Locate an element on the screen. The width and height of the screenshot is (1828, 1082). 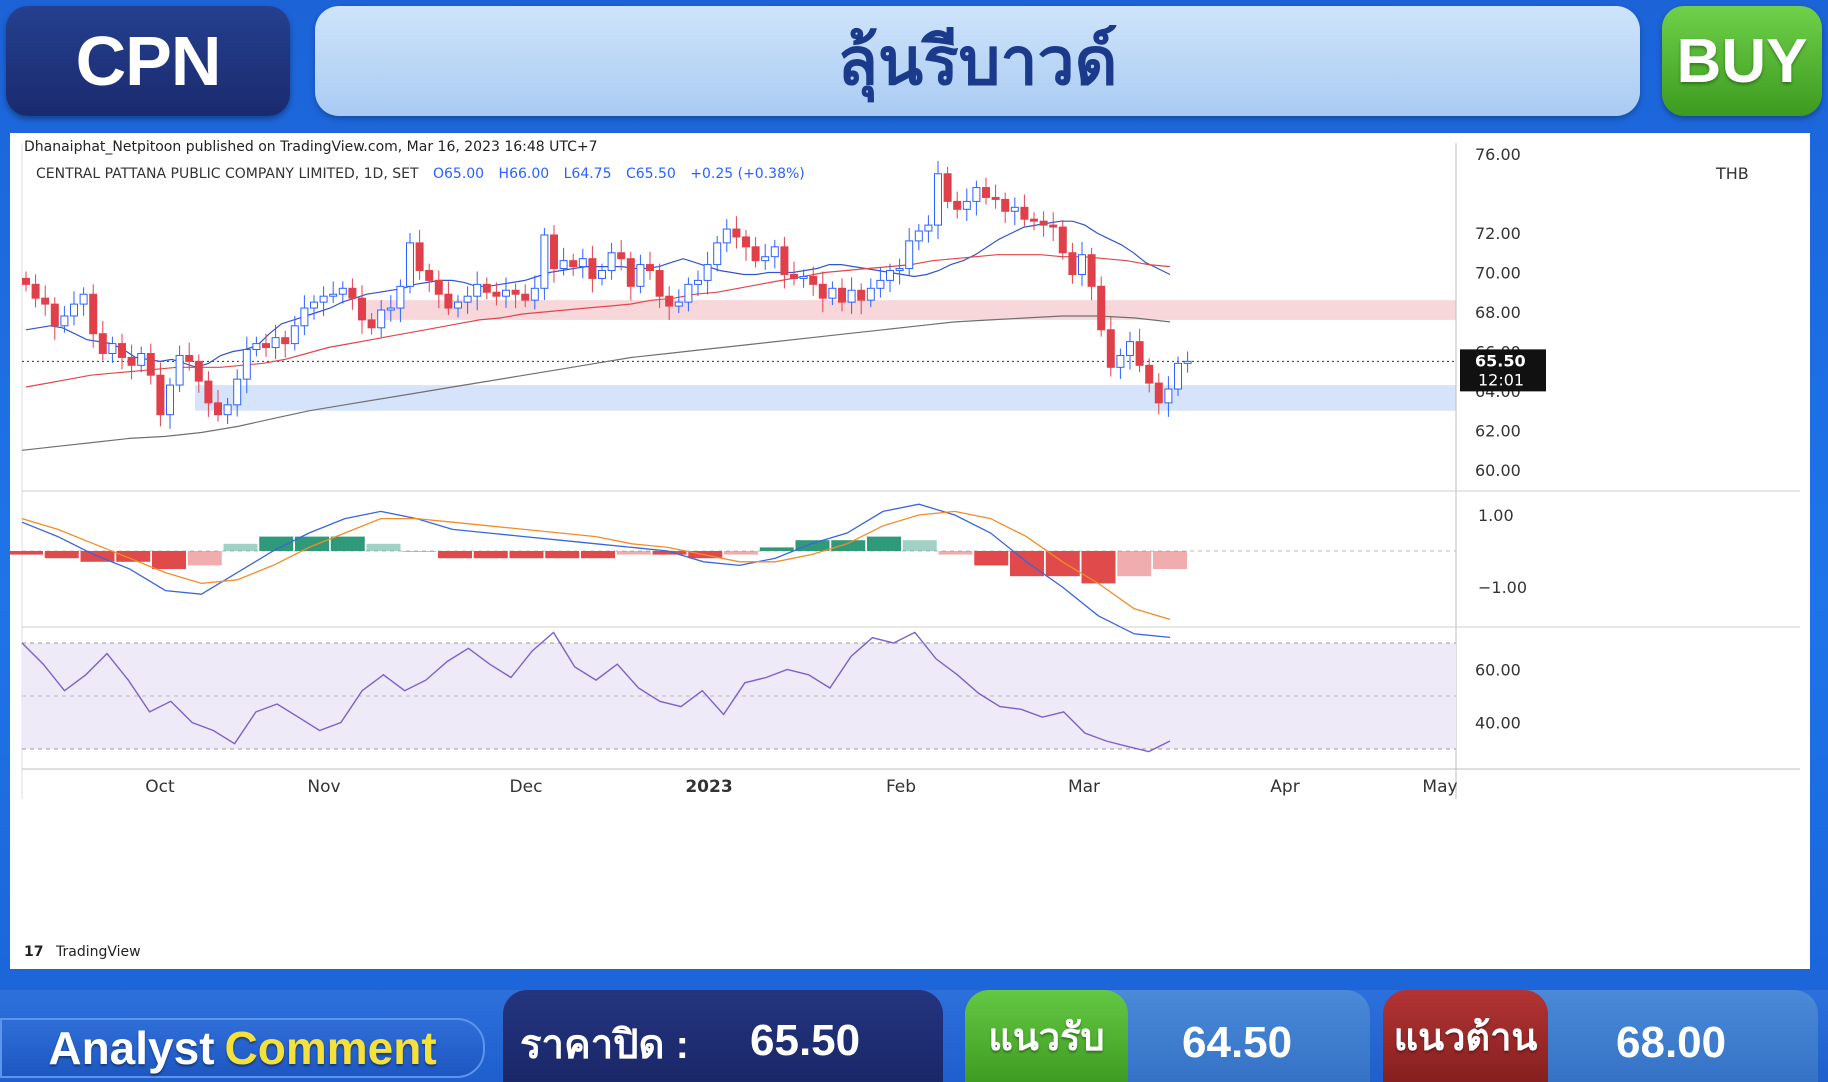
time-tick-label: Dec is located at coordinates (526, 787).